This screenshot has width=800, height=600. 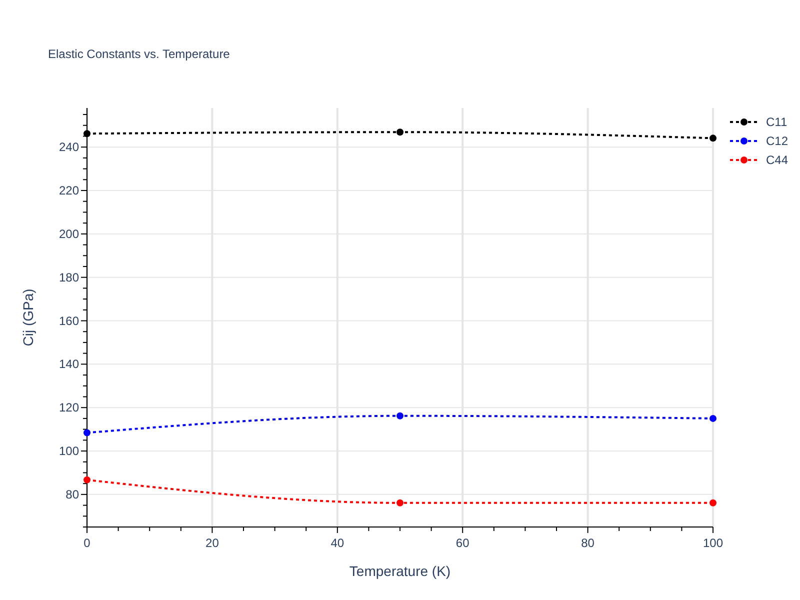 What do you see at coordinates (463, 543) in the screenshot?
I see `x-tick-label: 60` at bounding box center [463, 543].